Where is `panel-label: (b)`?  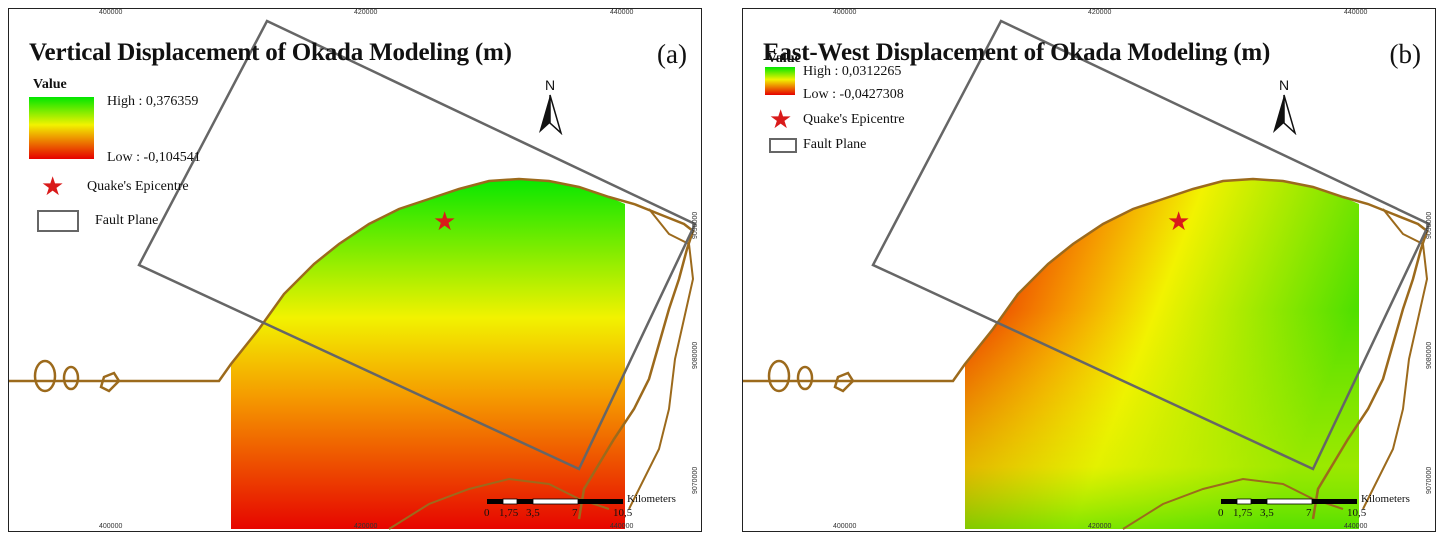
panel-label: (b) is located at coordinates (1405, 54).